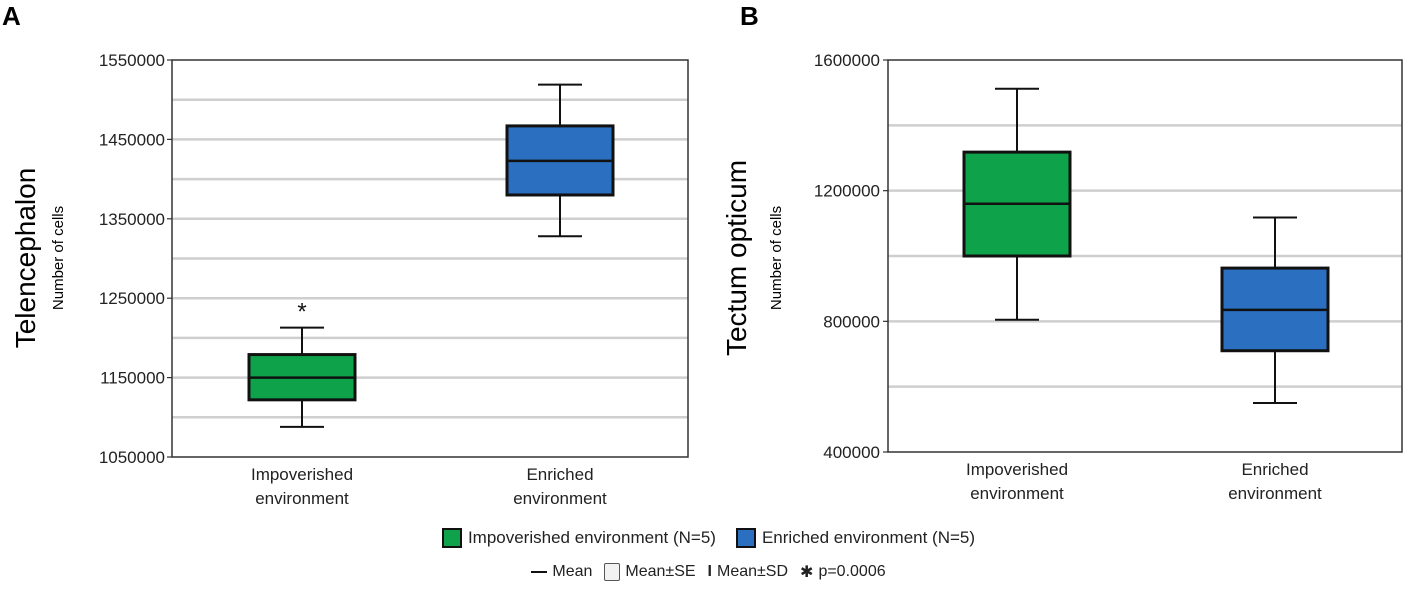 The height and width of the screenshot is (589, 1417). What do you see at coordinates (132, 457) in the screenshot?
I see `y-tick-label: 1050000` at bounding box center [132, 457].